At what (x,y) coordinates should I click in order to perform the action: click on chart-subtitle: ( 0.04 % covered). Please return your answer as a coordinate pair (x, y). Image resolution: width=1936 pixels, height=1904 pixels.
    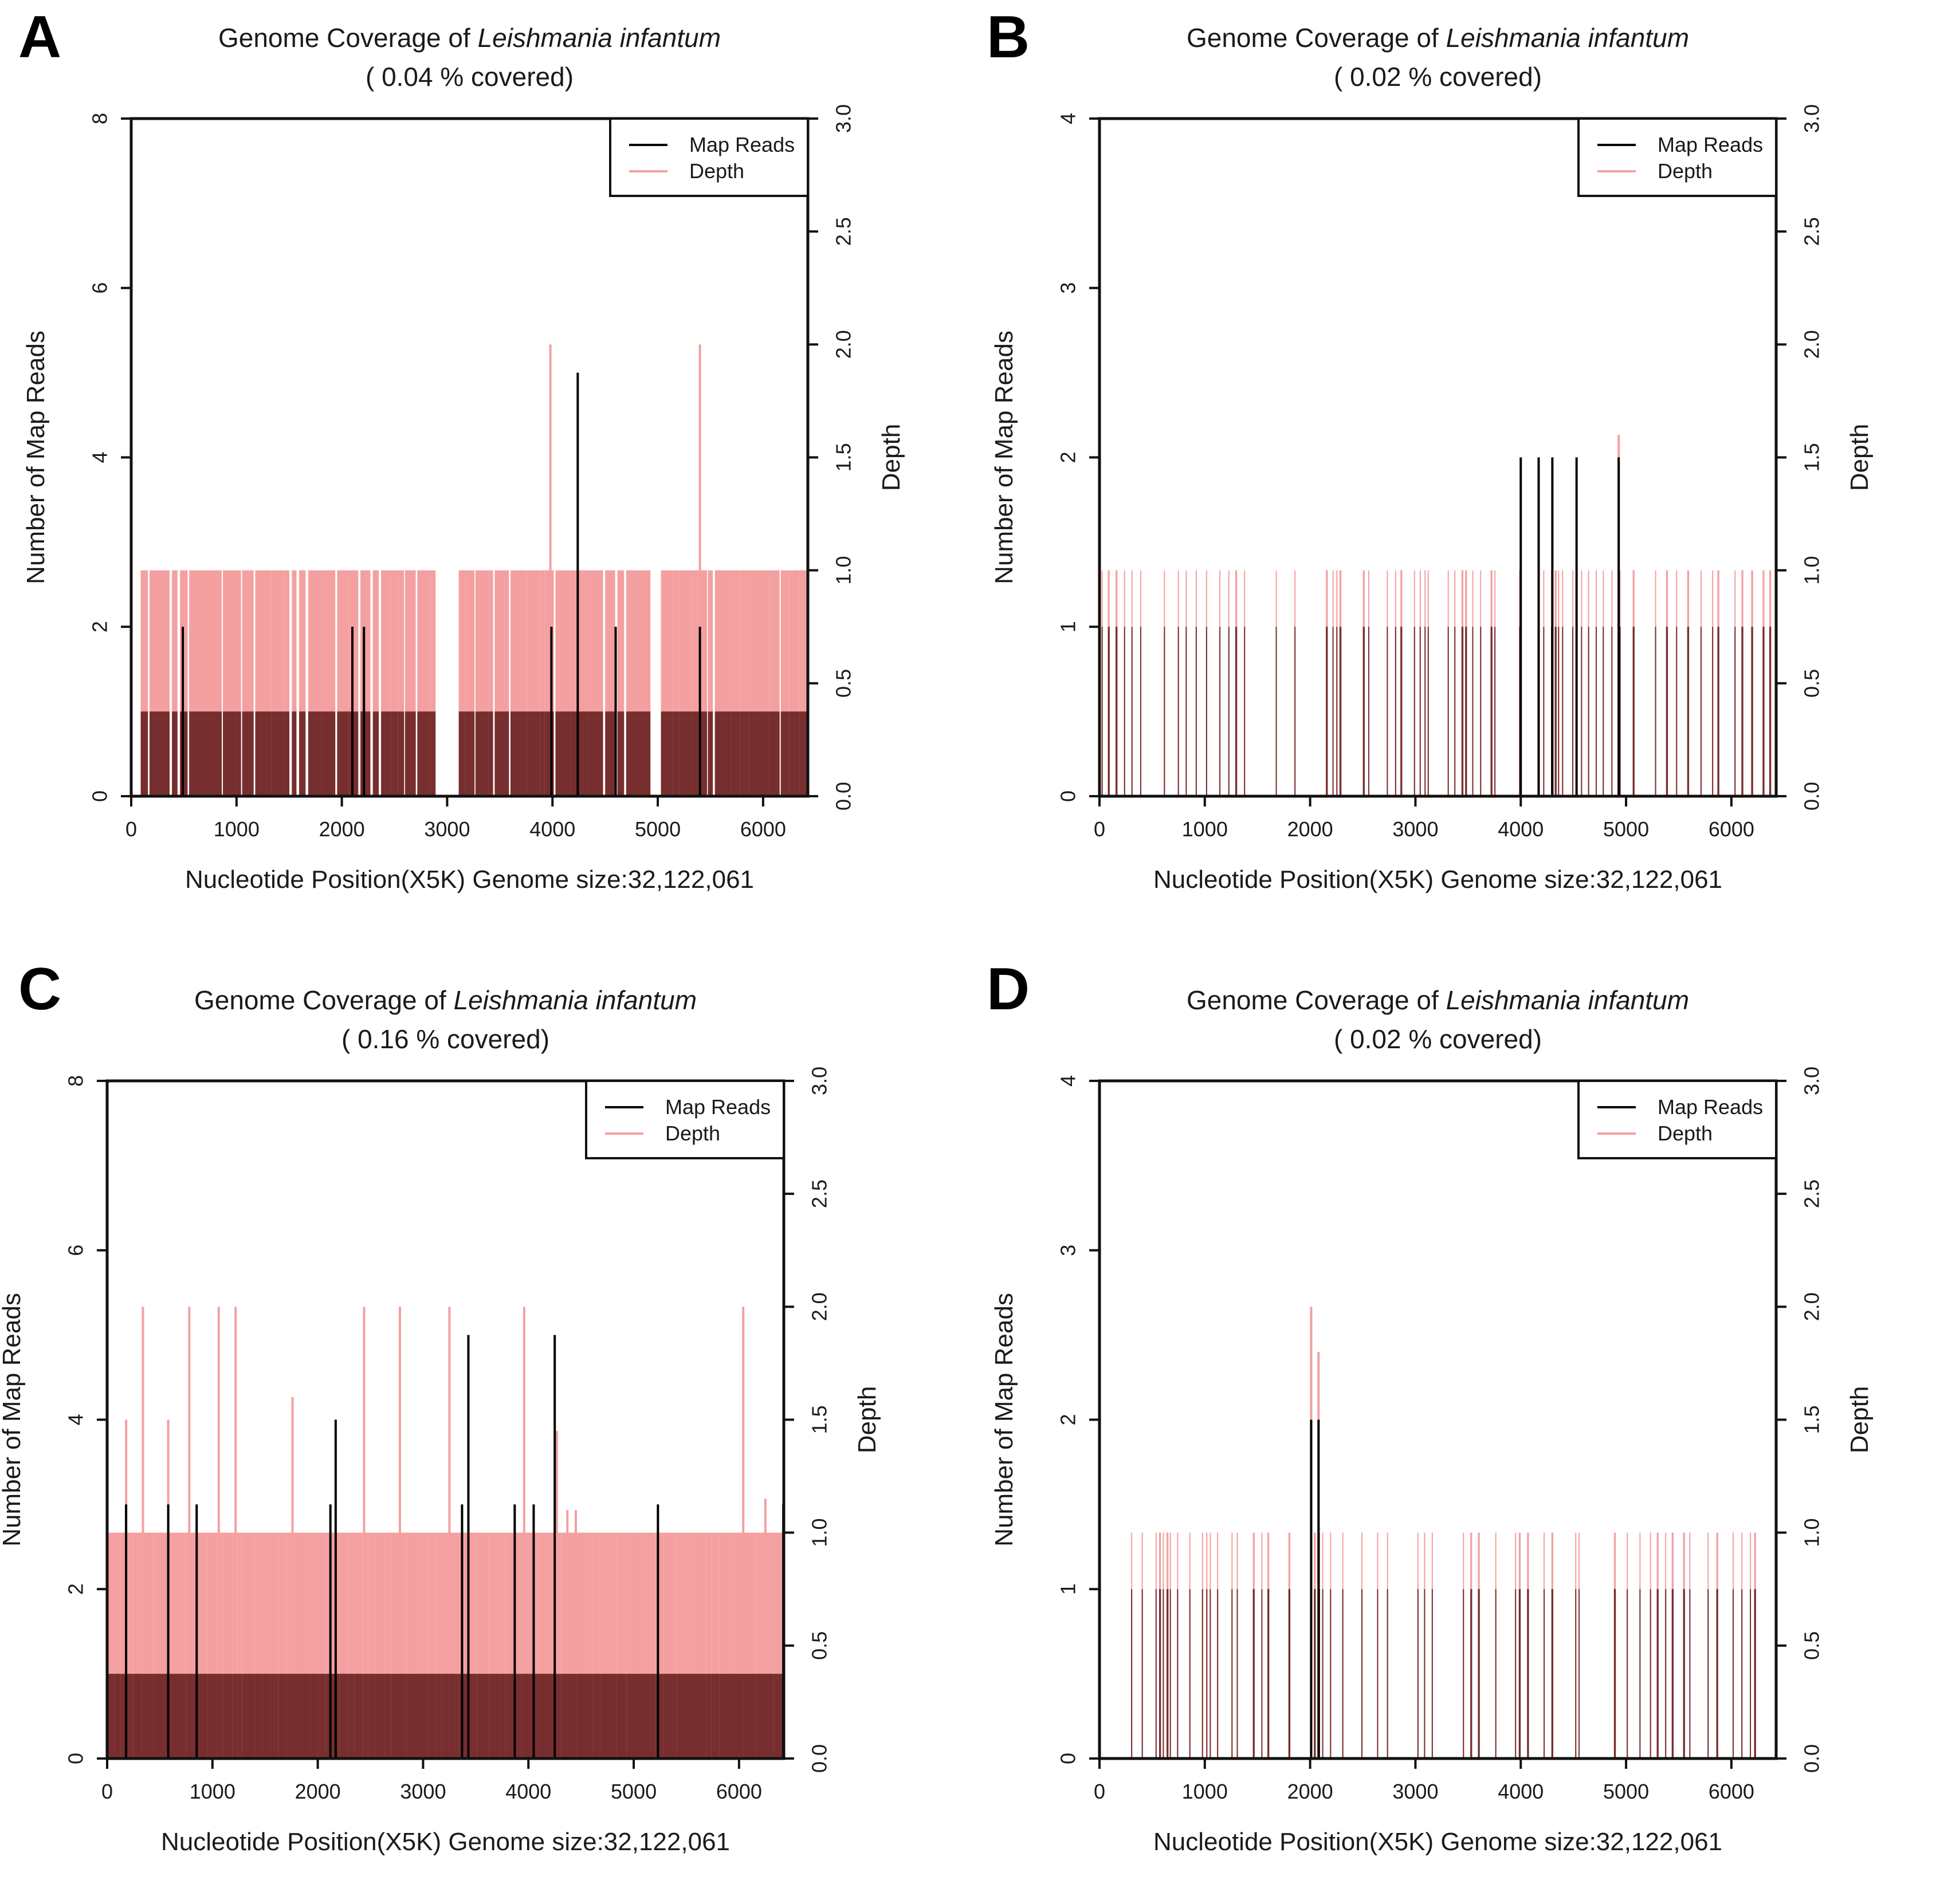
    Looking at the image, I should click on (470, 77).